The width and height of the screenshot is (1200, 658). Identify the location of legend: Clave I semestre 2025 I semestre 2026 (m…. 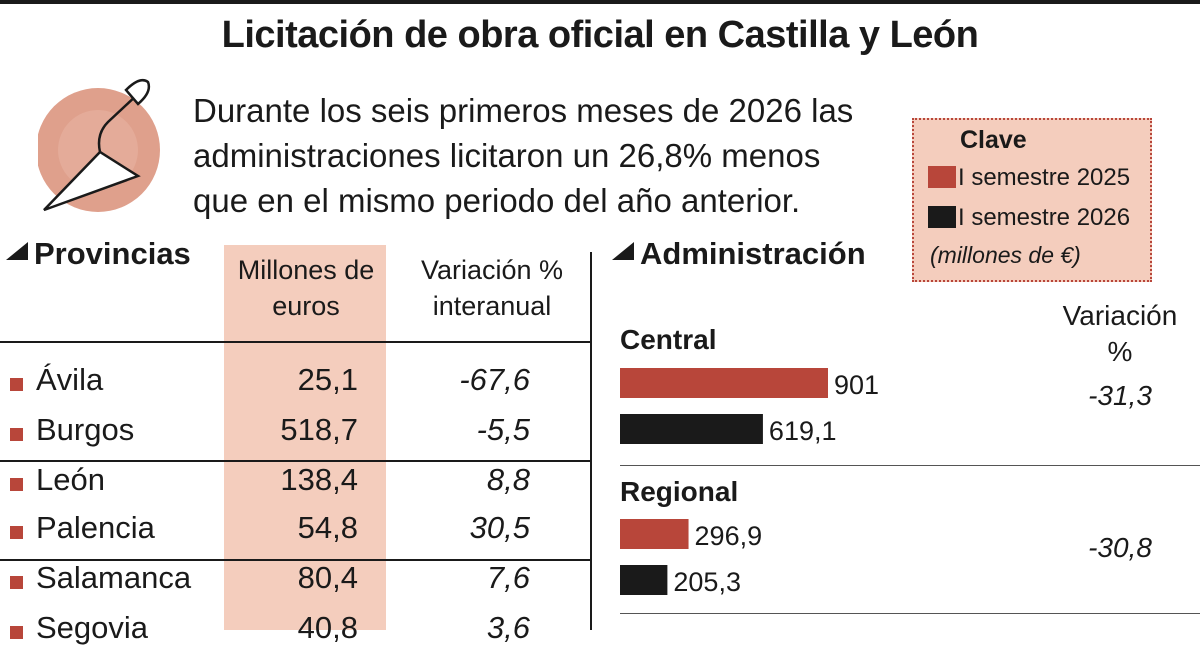
(1032, 200).